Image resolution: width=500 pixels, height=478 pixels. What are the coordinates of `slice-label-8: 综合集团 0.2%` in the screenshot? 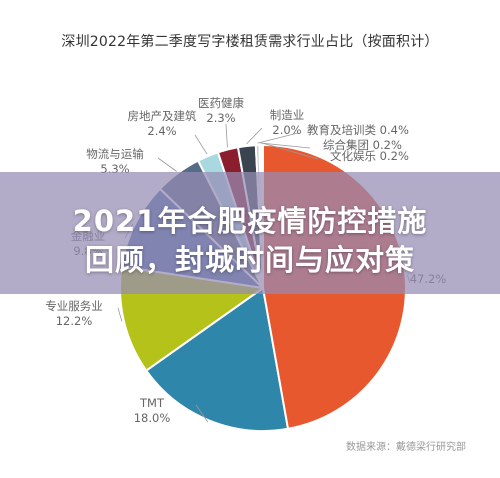 It's located at (362, 145).